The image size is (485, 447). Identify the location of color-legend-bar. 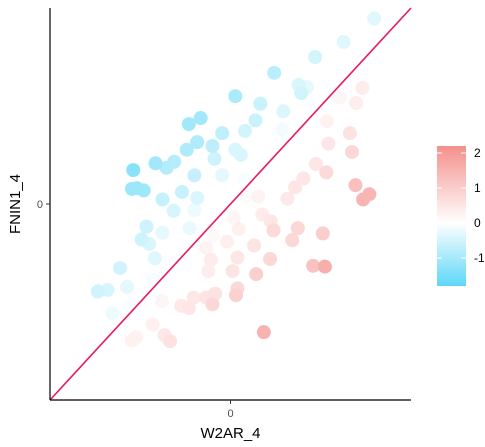
(451, 216).